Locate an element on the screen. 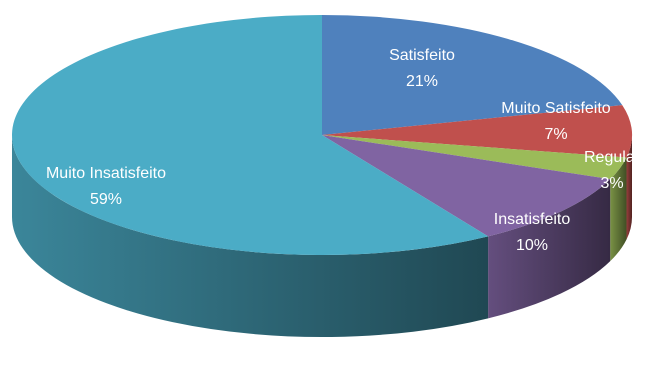  slice-value-muito-satisfeito: 7% is located at coordinates (555, 134).